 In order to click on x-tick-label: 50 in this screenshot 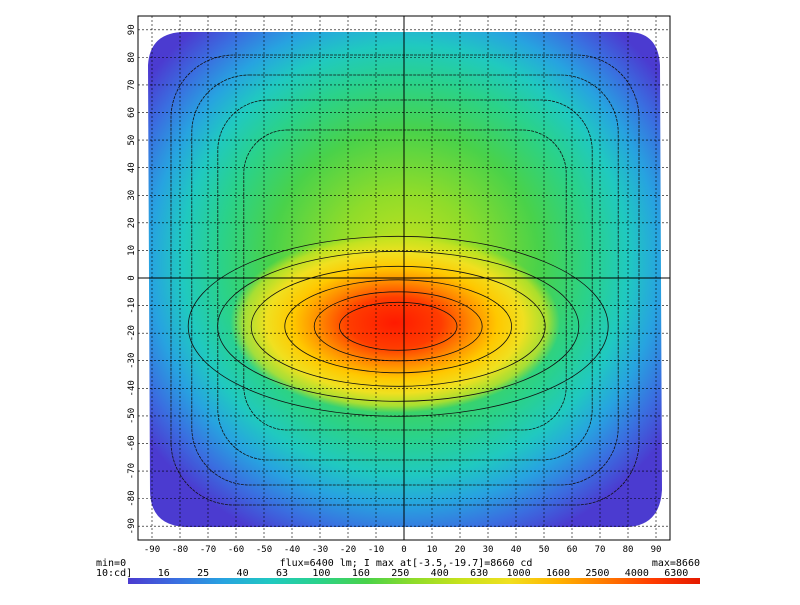, I will do `click(544, 550)`.